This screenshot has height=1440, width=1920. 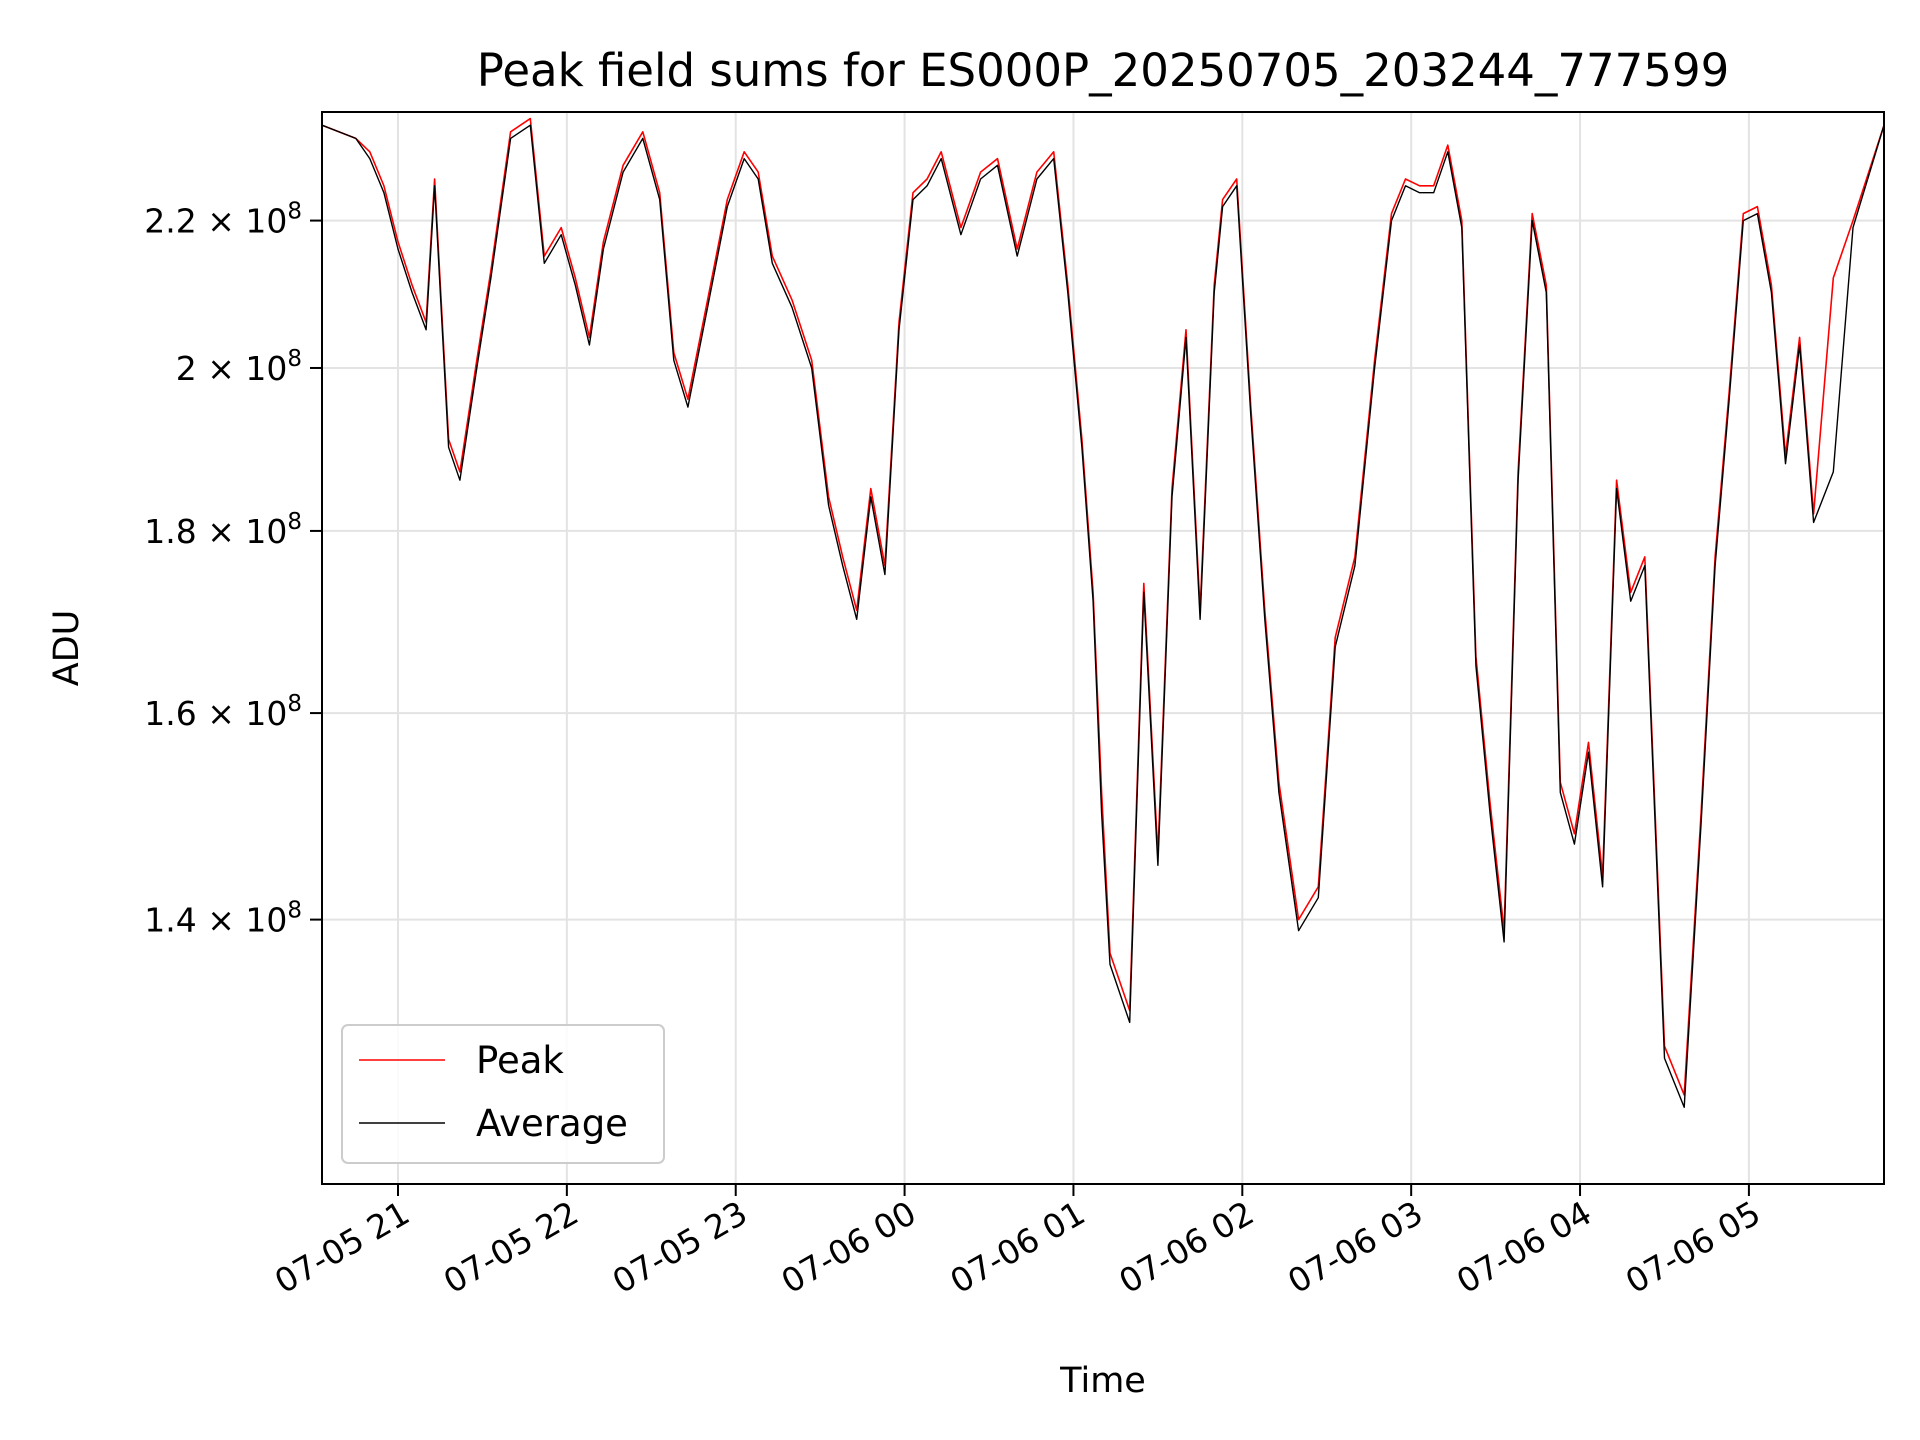 What do you see at coordinates (552, 1123) in the screenshot?
I see `legend-label-average: Average` at bounding box center [552, 1123].